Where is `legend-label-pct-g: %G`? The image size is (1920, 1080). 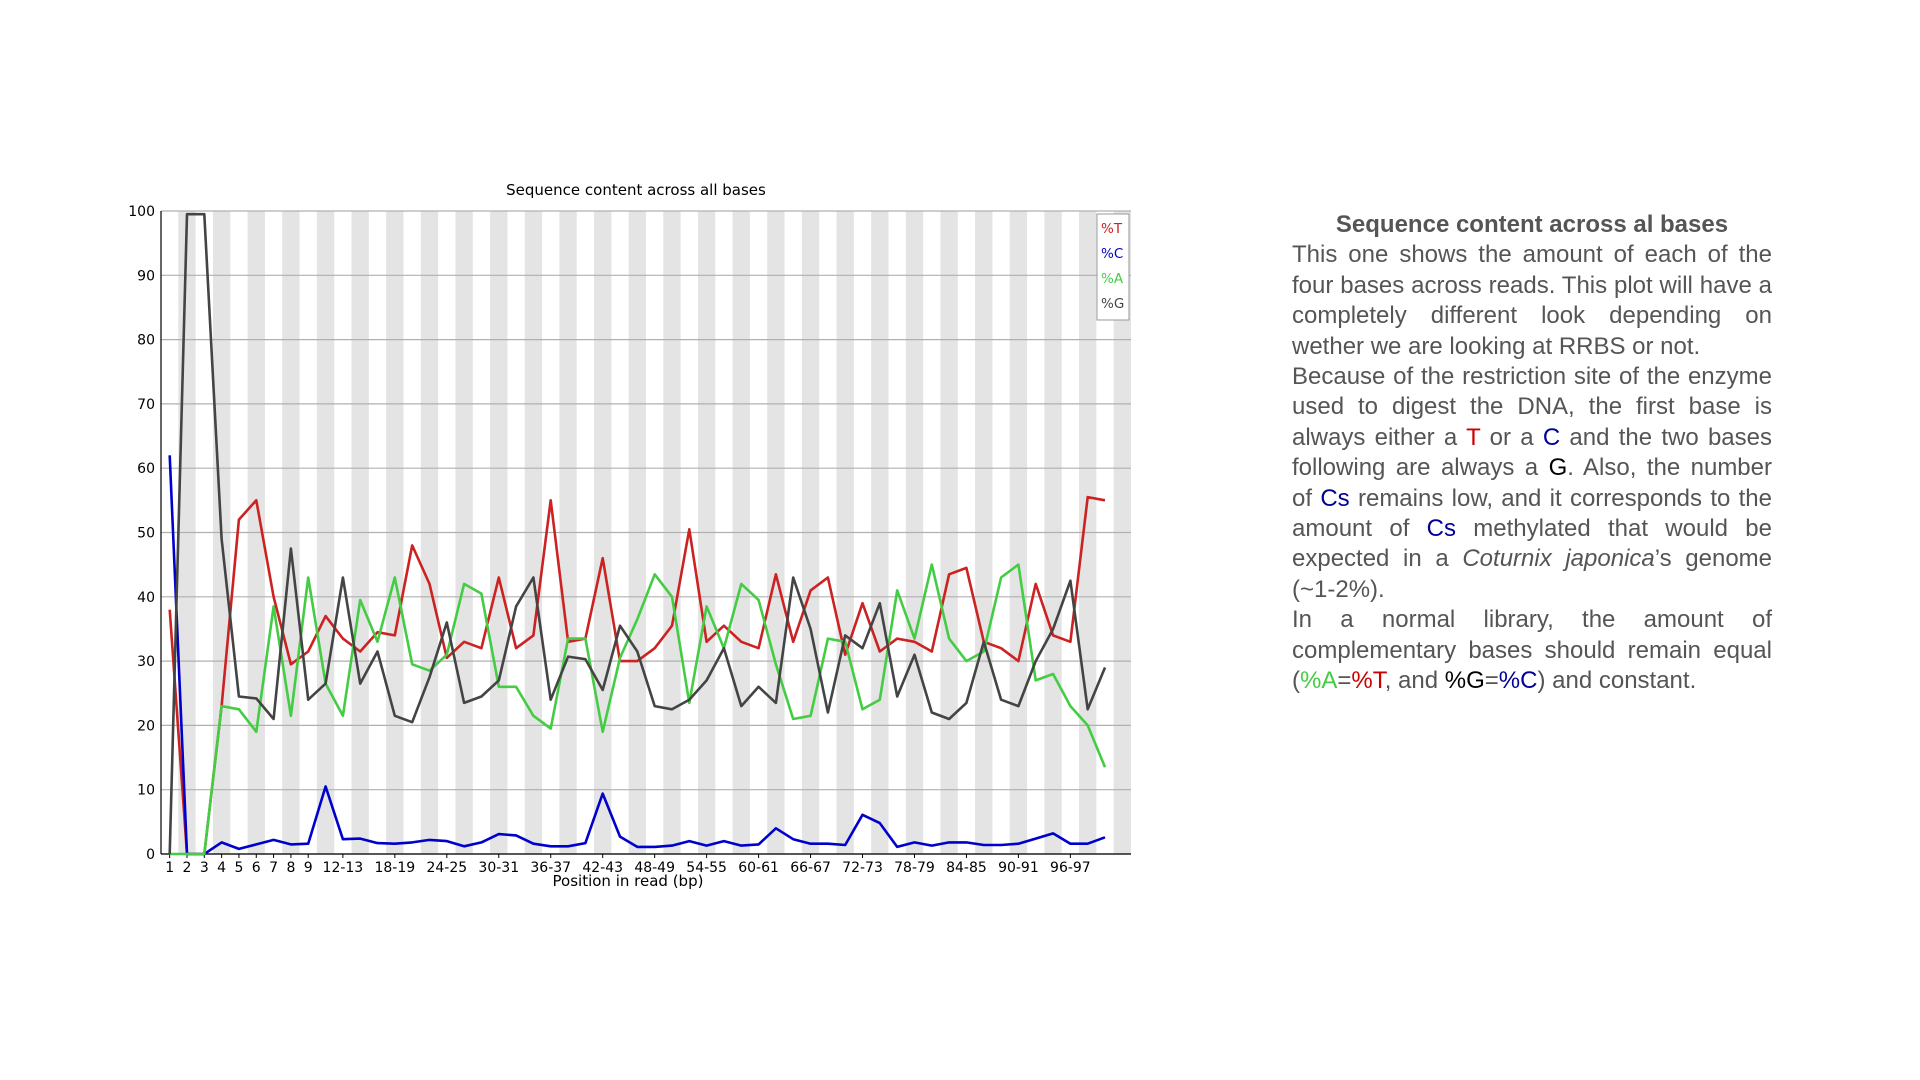
legend-label-pct-g: %G is located at coordinates (1112, 304).